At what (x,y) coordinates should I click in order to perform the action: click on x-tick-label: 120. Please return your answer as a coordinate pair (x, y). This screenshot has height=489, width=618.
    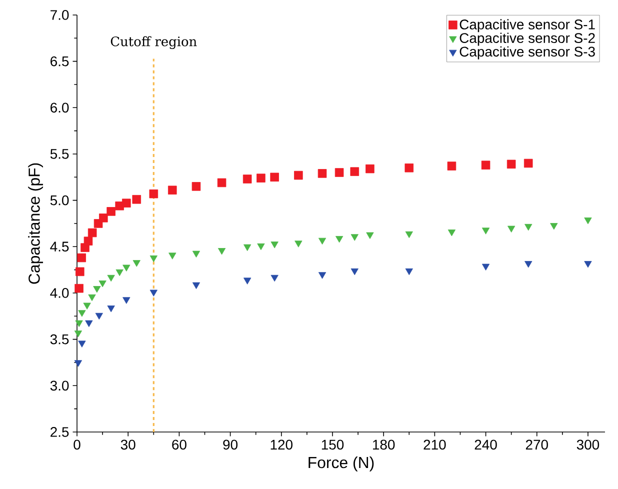
    Looking at the image, I should click on (281, 445).